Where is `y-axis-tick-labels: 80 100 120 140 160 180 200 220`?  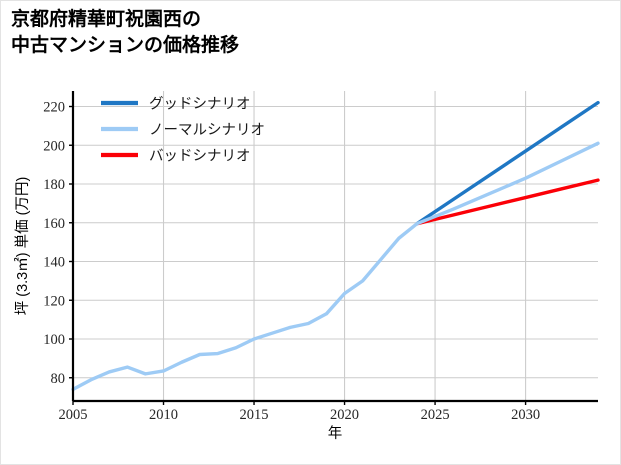
y-axis-tick-labels: 80 100 120 140 160 180 200 220 is located at coordinates (58, 243).